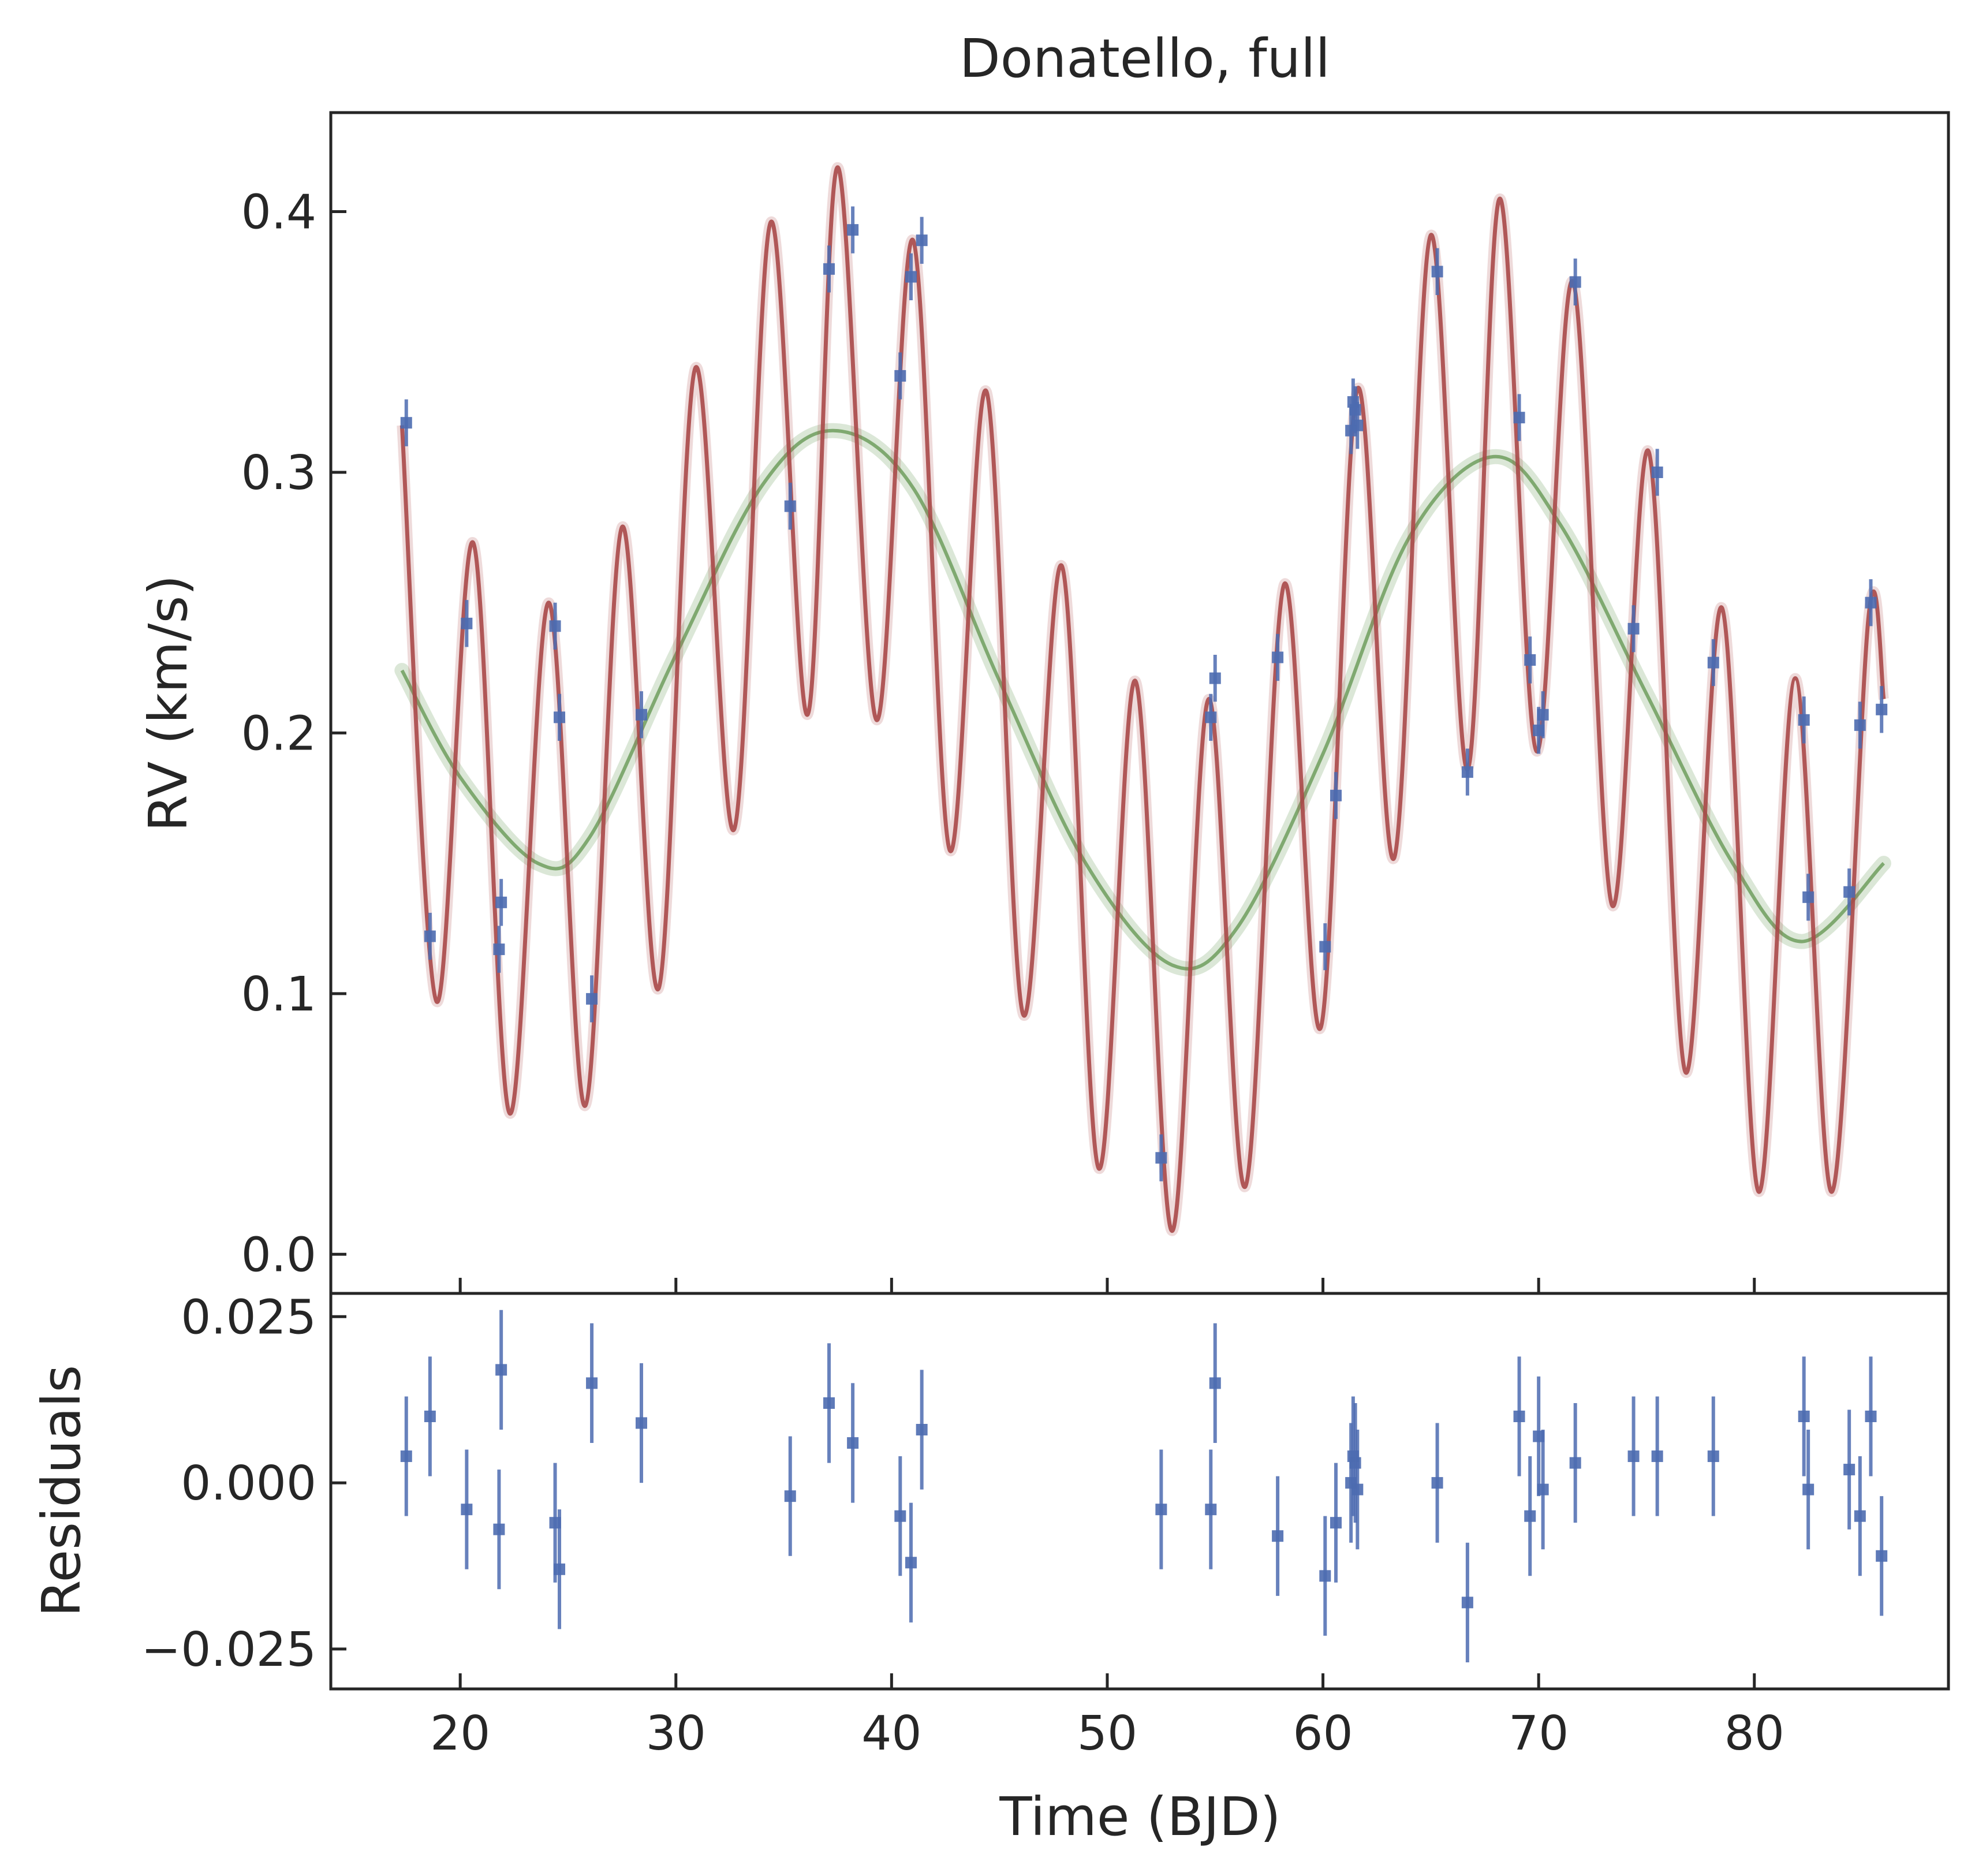 Image resolution: width=1975 pixels, height=1876 pixels. I want to click on residuals-y-ticks: 0.025 0.000 −0.025, so click(243, 1483).